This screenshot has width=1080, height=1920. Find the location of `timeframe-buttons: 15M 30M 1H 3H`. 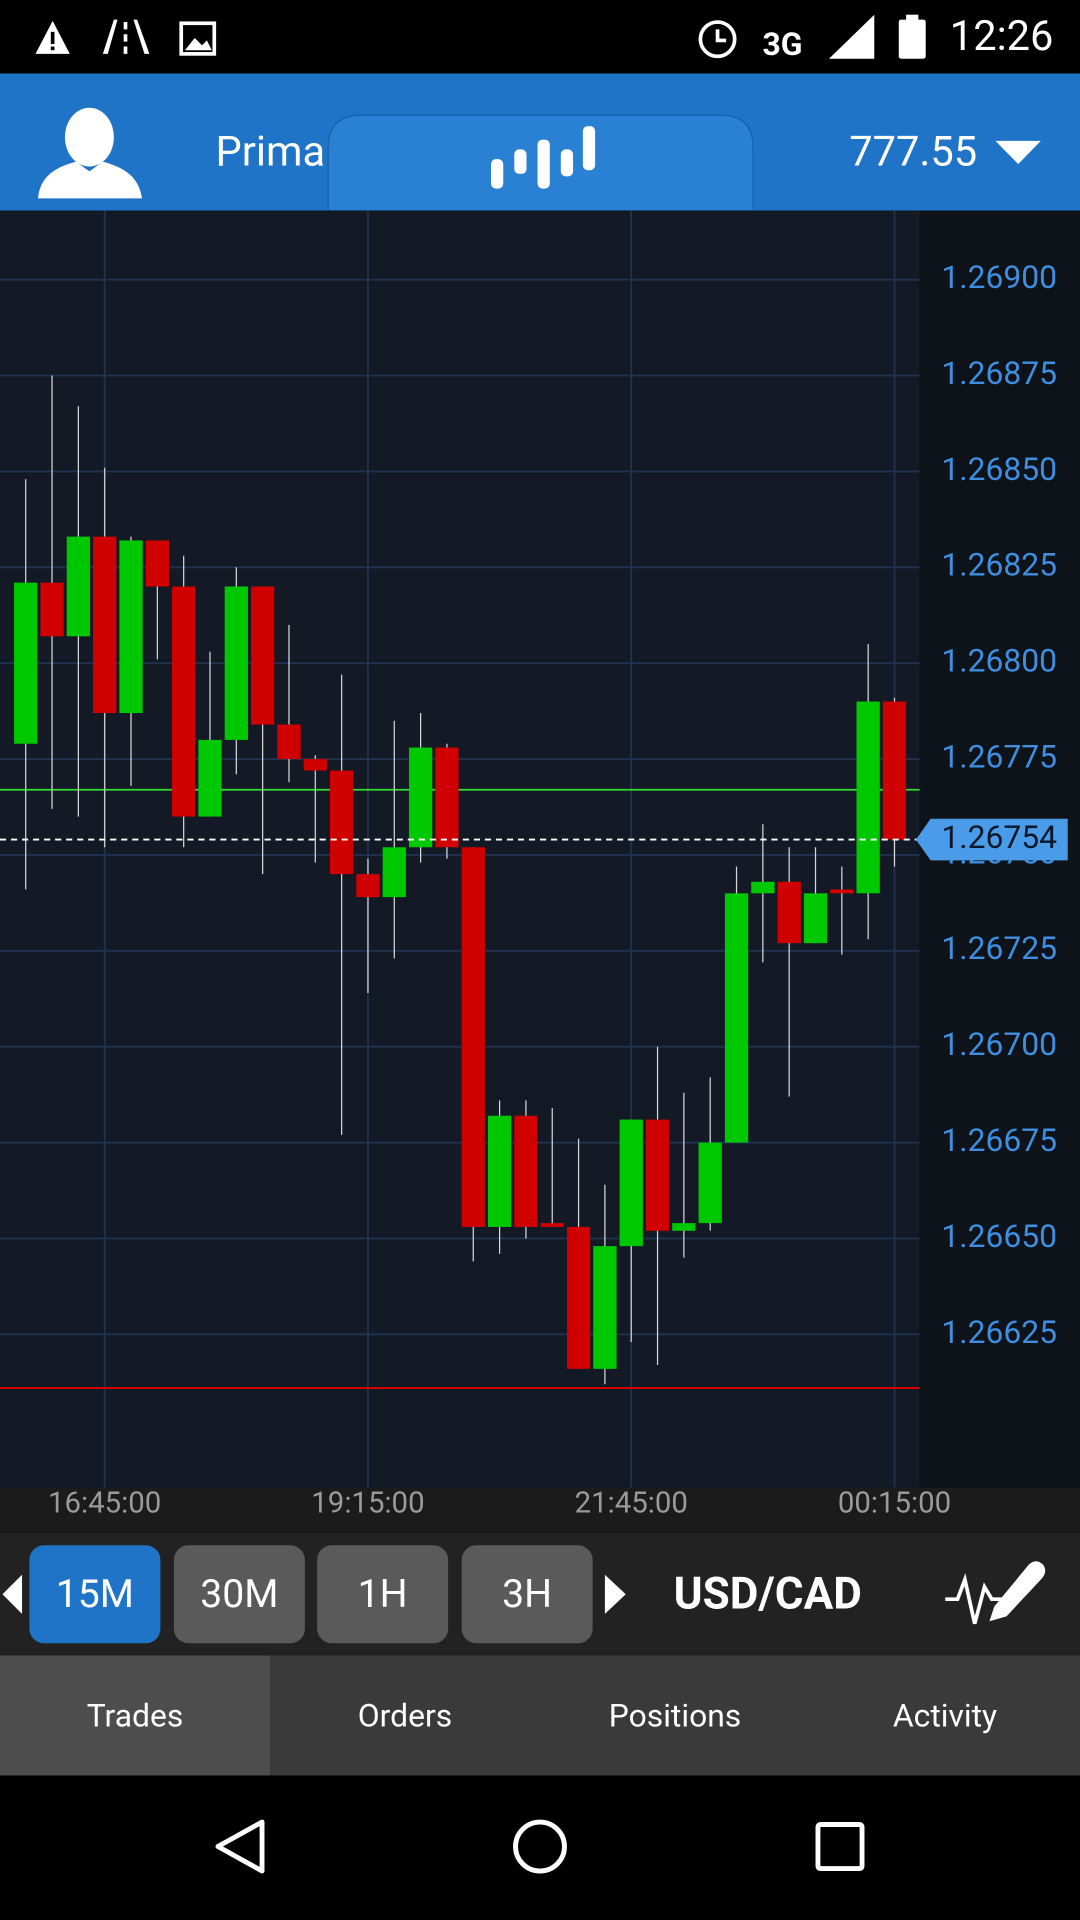

timeframe-buttons: 15M 30M 1H 3H is located at coordinates (311, 1594).